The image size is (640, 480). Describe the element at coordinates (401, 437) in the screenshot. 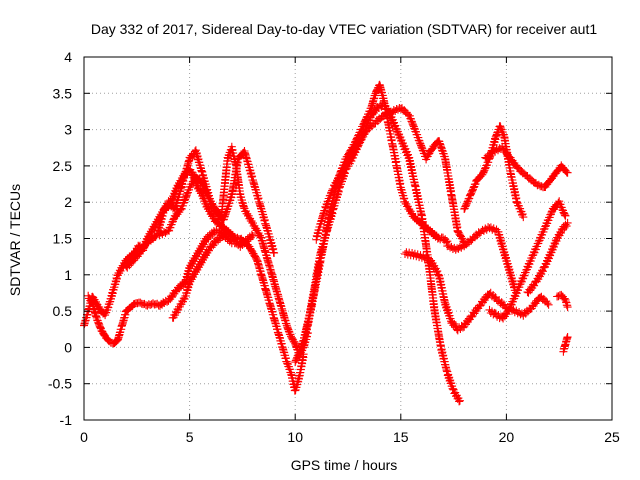

I see `x-tick-label: 15` at that location.